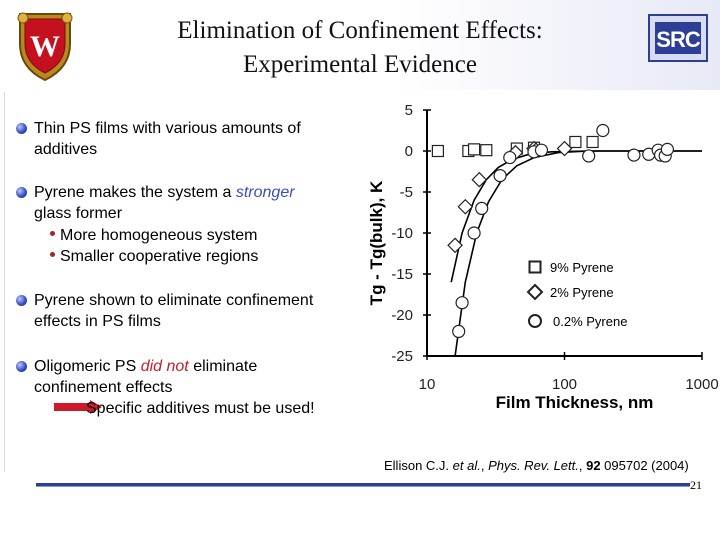  Describe the element at coordinates (103, 387) in the screenshot. I see `bullet-text: confinement effects` at that location.